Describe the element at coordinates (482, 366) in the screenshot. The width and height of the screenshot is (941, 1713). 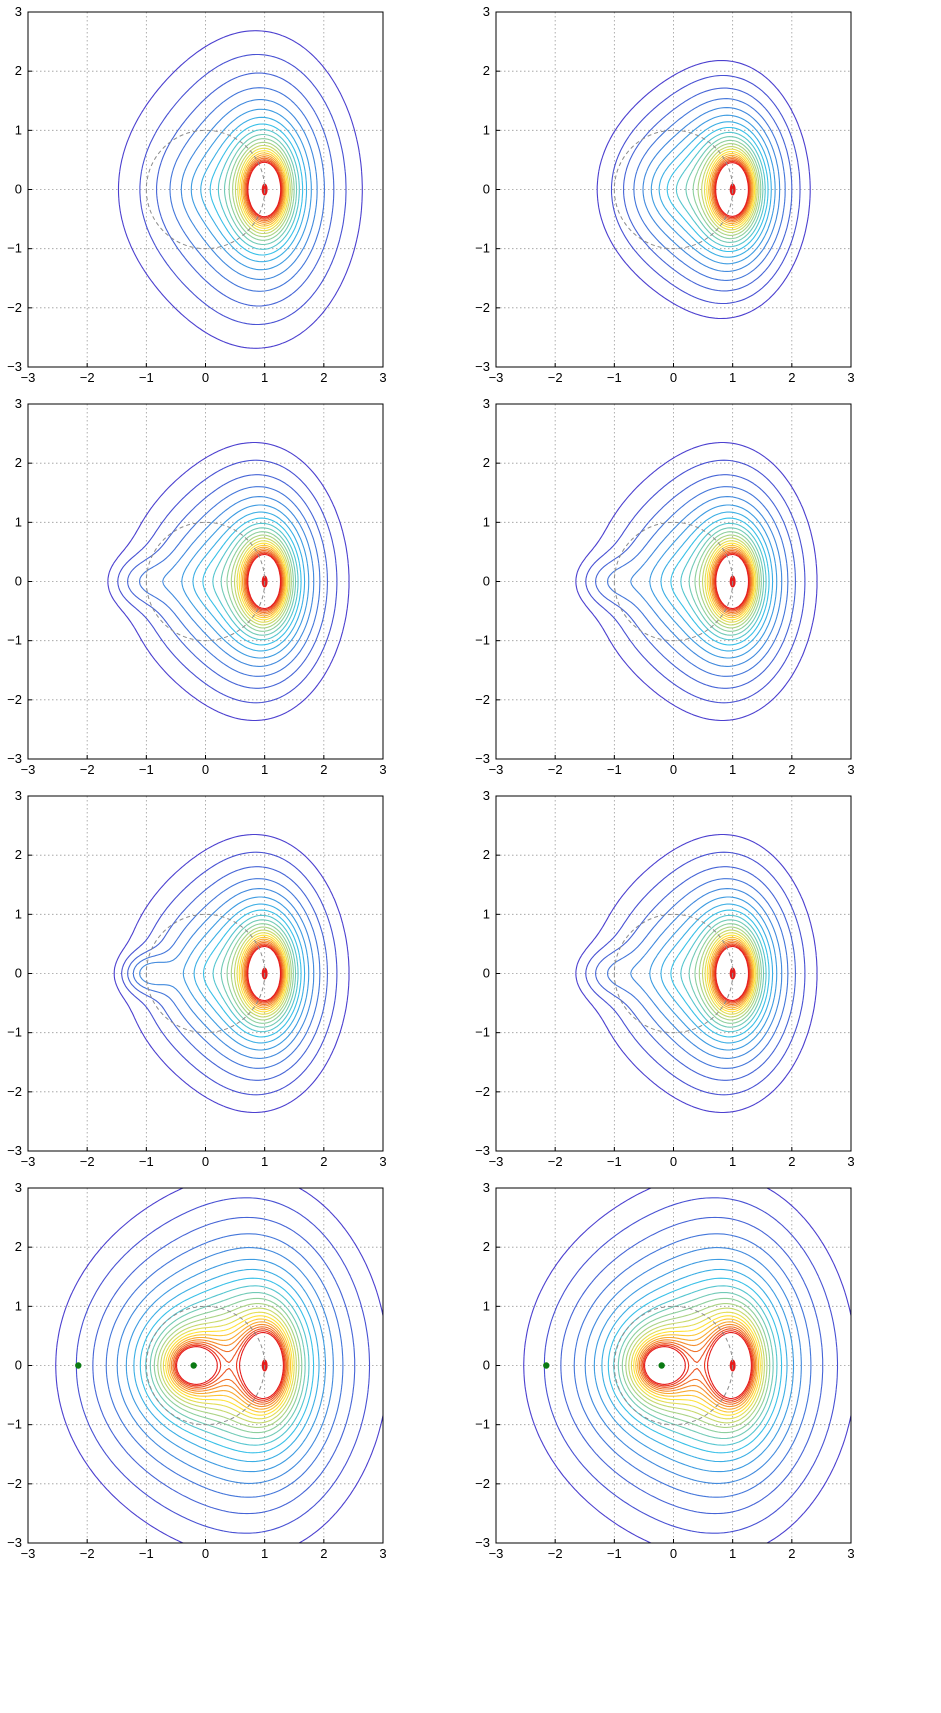
I see `y-tick-label: −3` at that location.